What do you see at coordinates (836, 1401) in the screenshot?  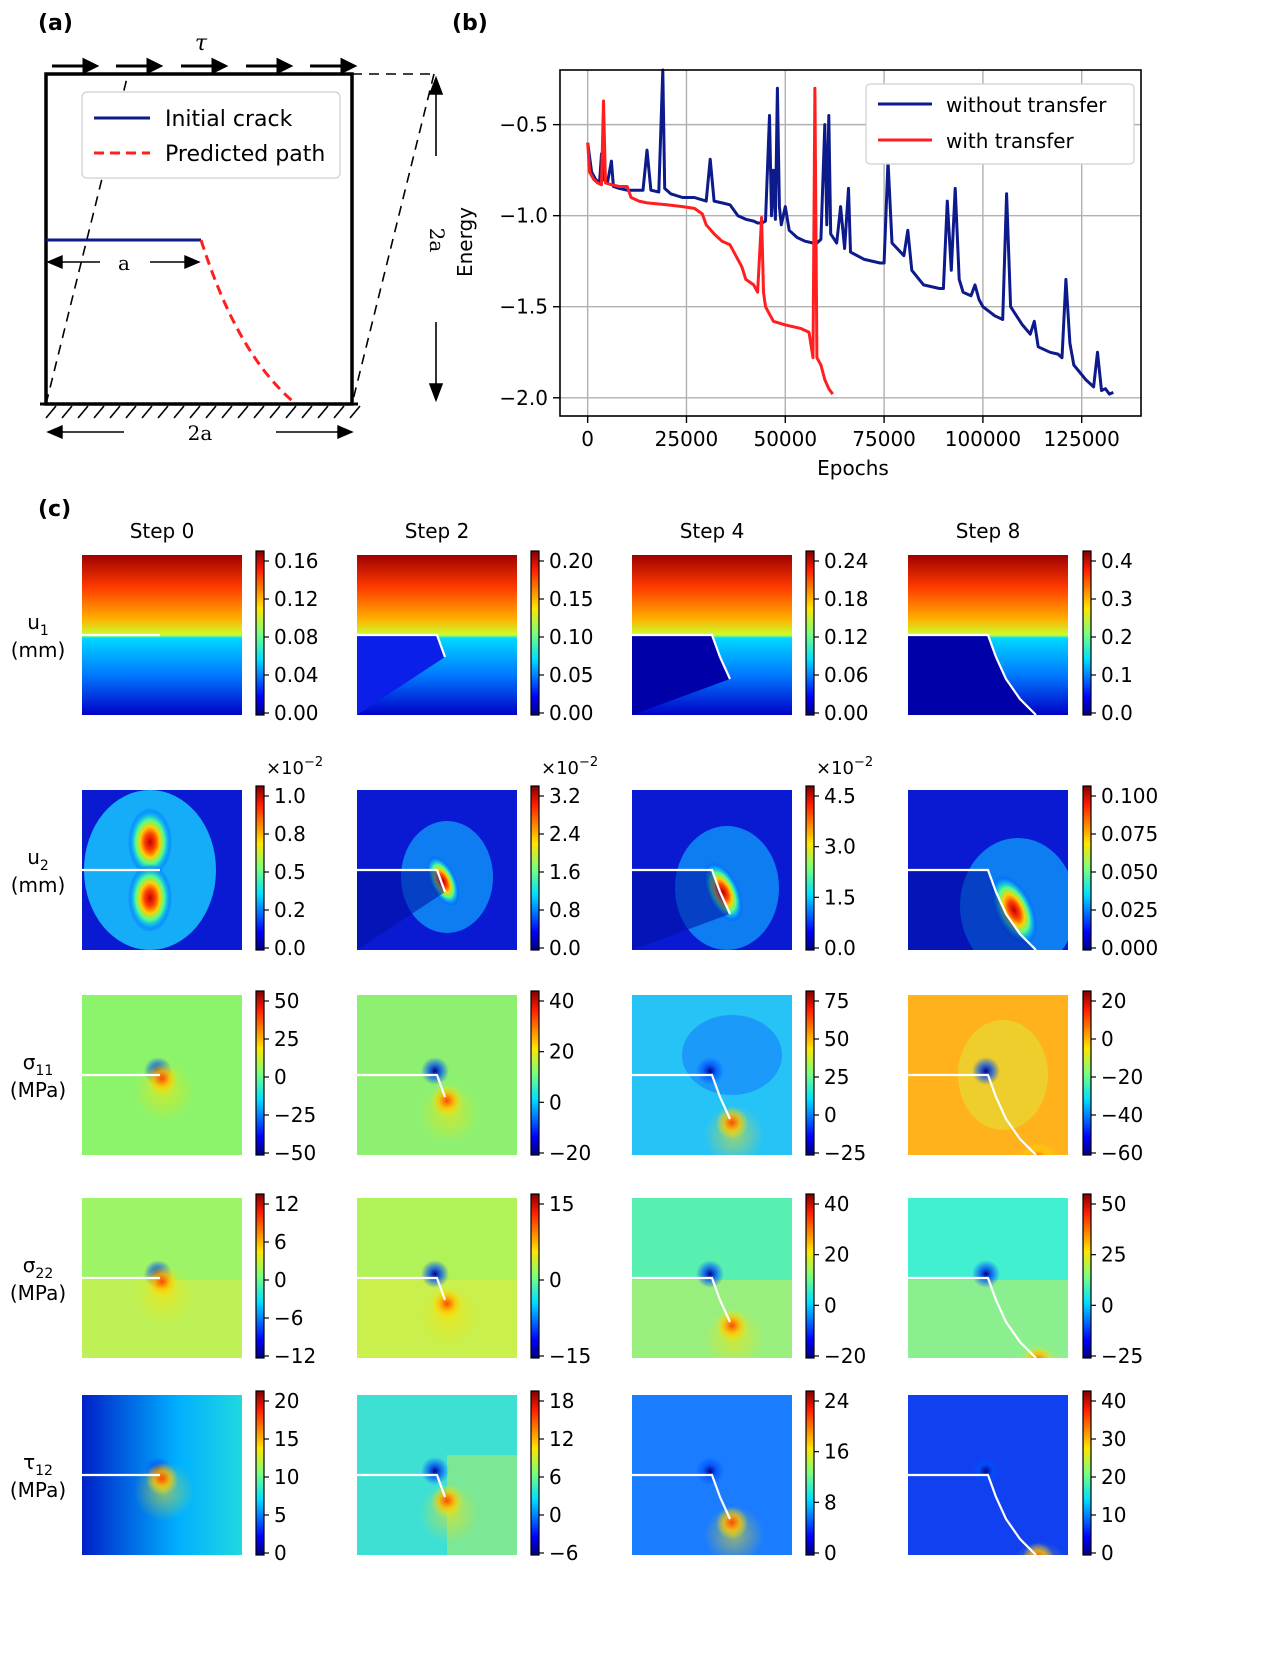 I see `colorbar-tick-label: 24` at bounding box center [836, 1401].